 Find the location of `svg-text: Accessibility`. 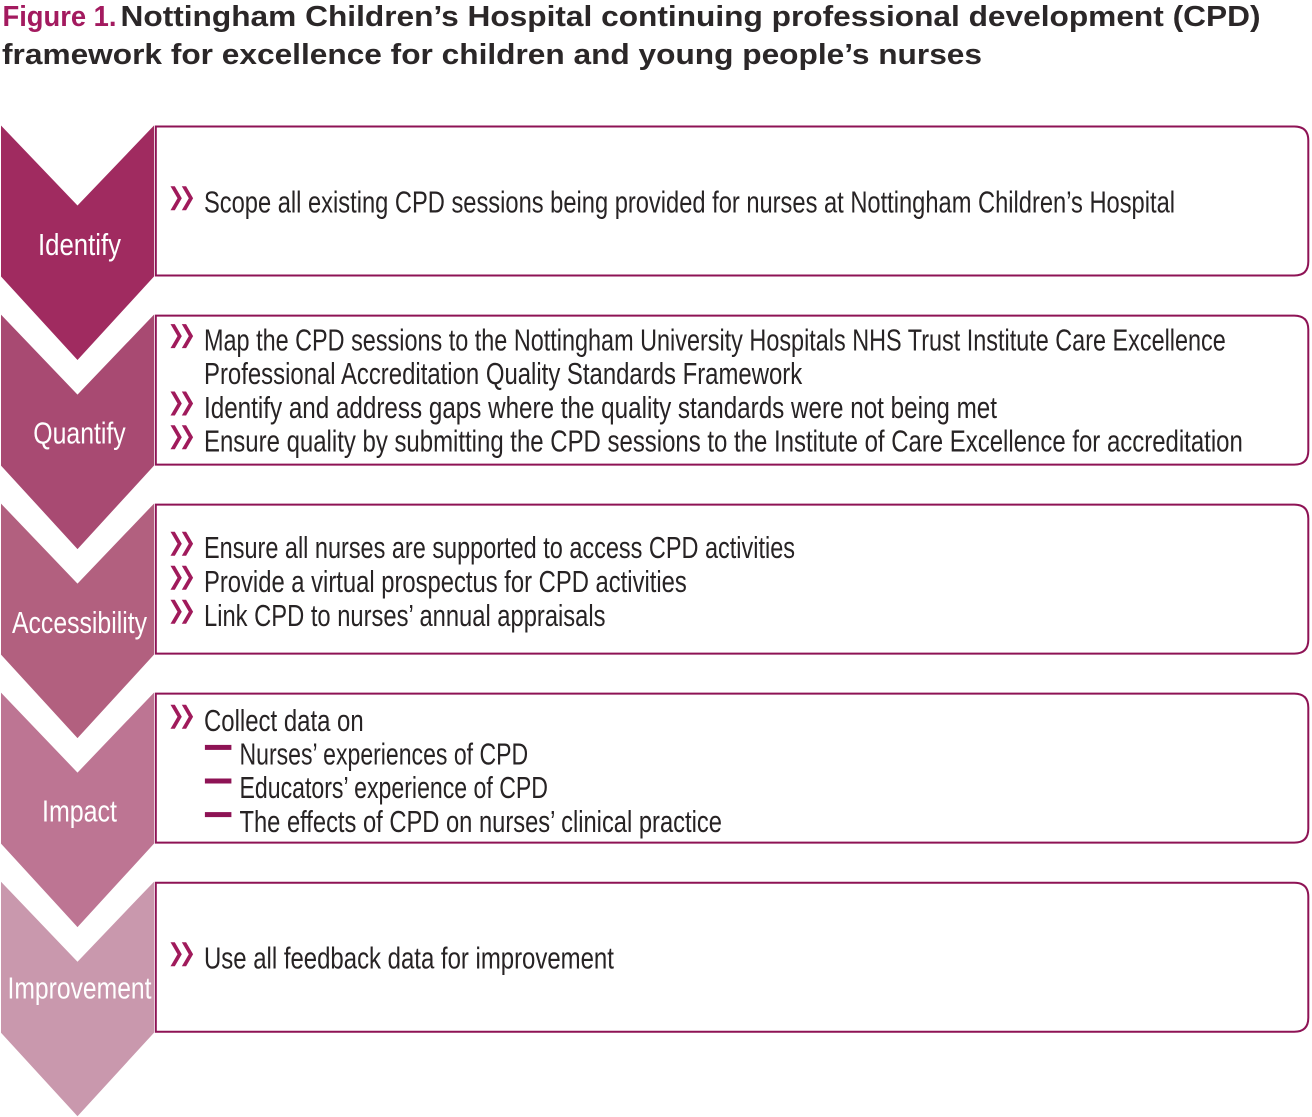

svg-text: Accessibility is located at coordinates (79, 622).